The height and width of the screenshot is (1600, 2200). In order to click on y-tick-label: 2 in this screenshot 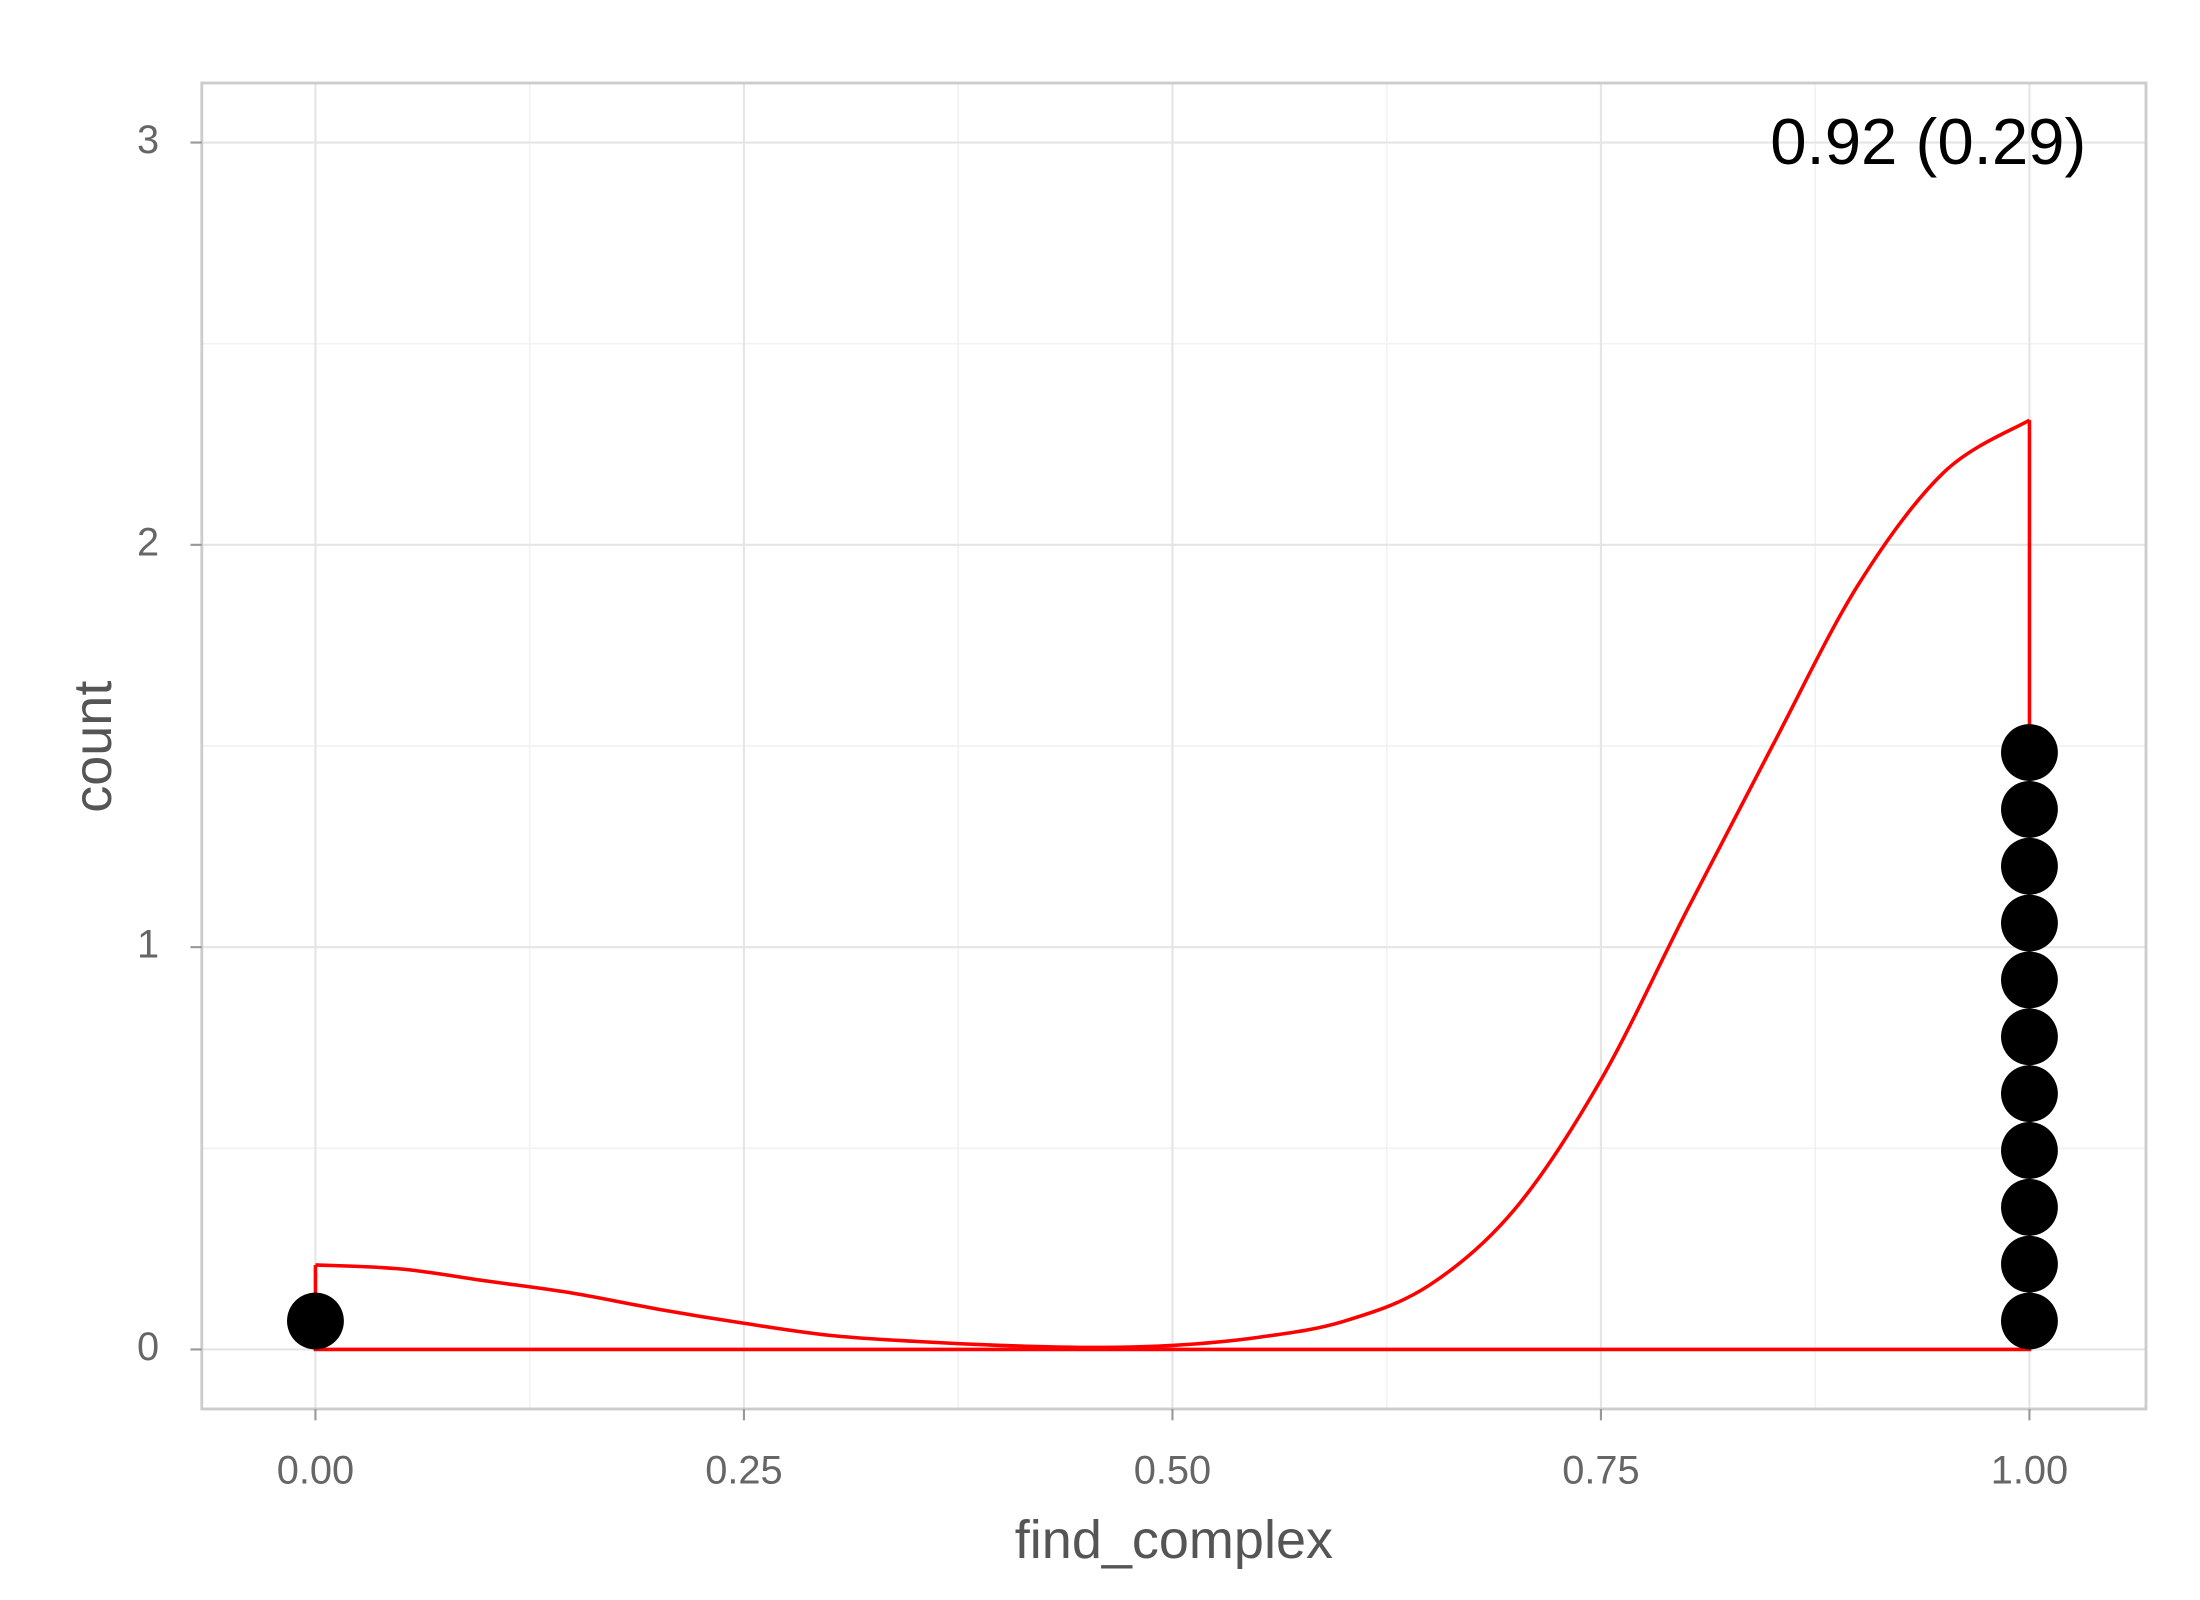, I will do `click(148, 542)`.